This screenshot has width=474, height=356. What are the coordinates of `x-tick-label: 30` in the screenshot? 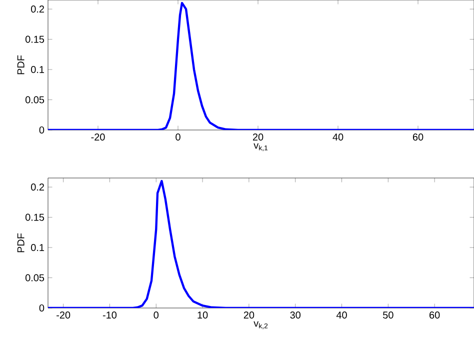 It's located at (295, 315).